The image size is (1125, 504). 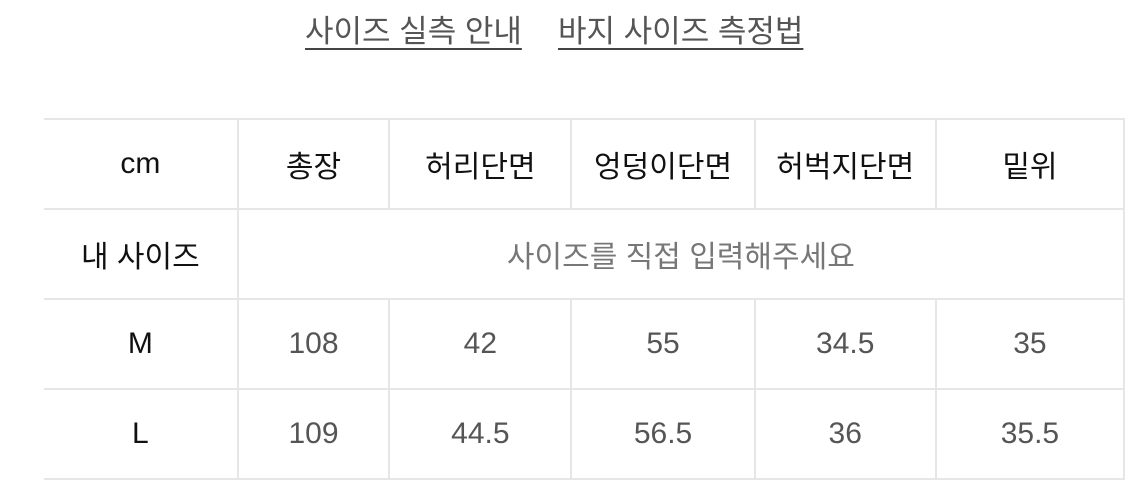 I want to click on cell: 108, so click(x=313, y=344).